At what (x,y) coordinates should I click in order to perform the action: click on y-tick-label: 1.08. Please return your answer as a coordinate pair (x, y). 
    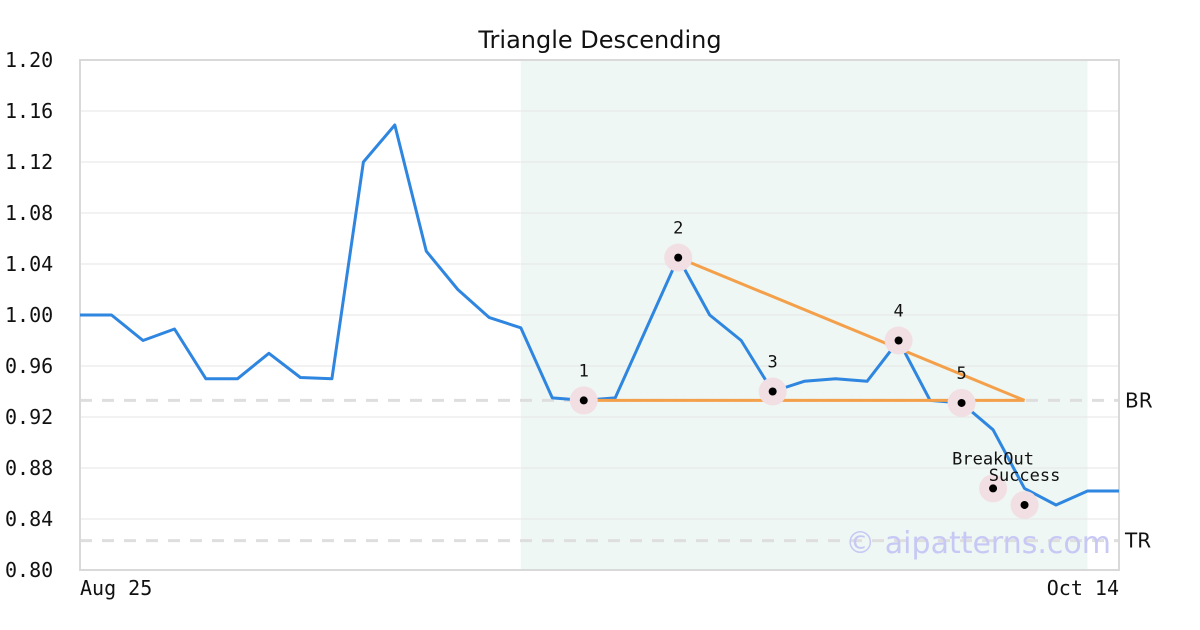
    Looking at the image, I should click on (29, 213).